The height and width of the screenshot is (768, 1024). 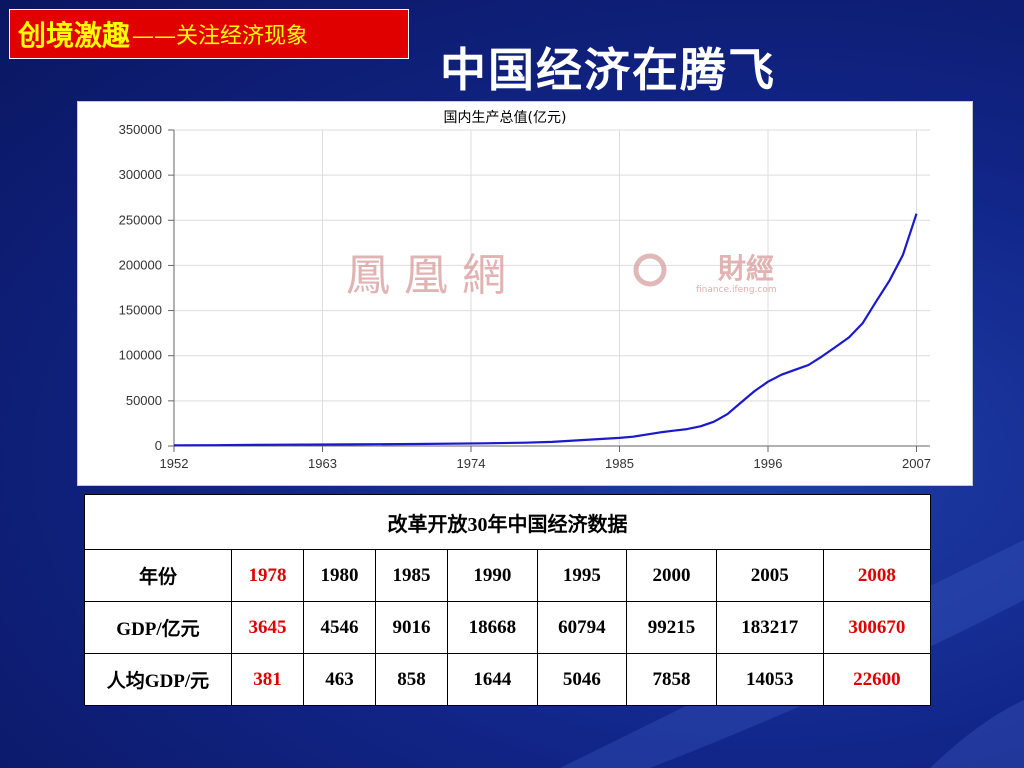 What do you see at coordinates (140, 310) in the screenshot?
I see `y-tick-label: 150000` at bounding box center [140, 310].